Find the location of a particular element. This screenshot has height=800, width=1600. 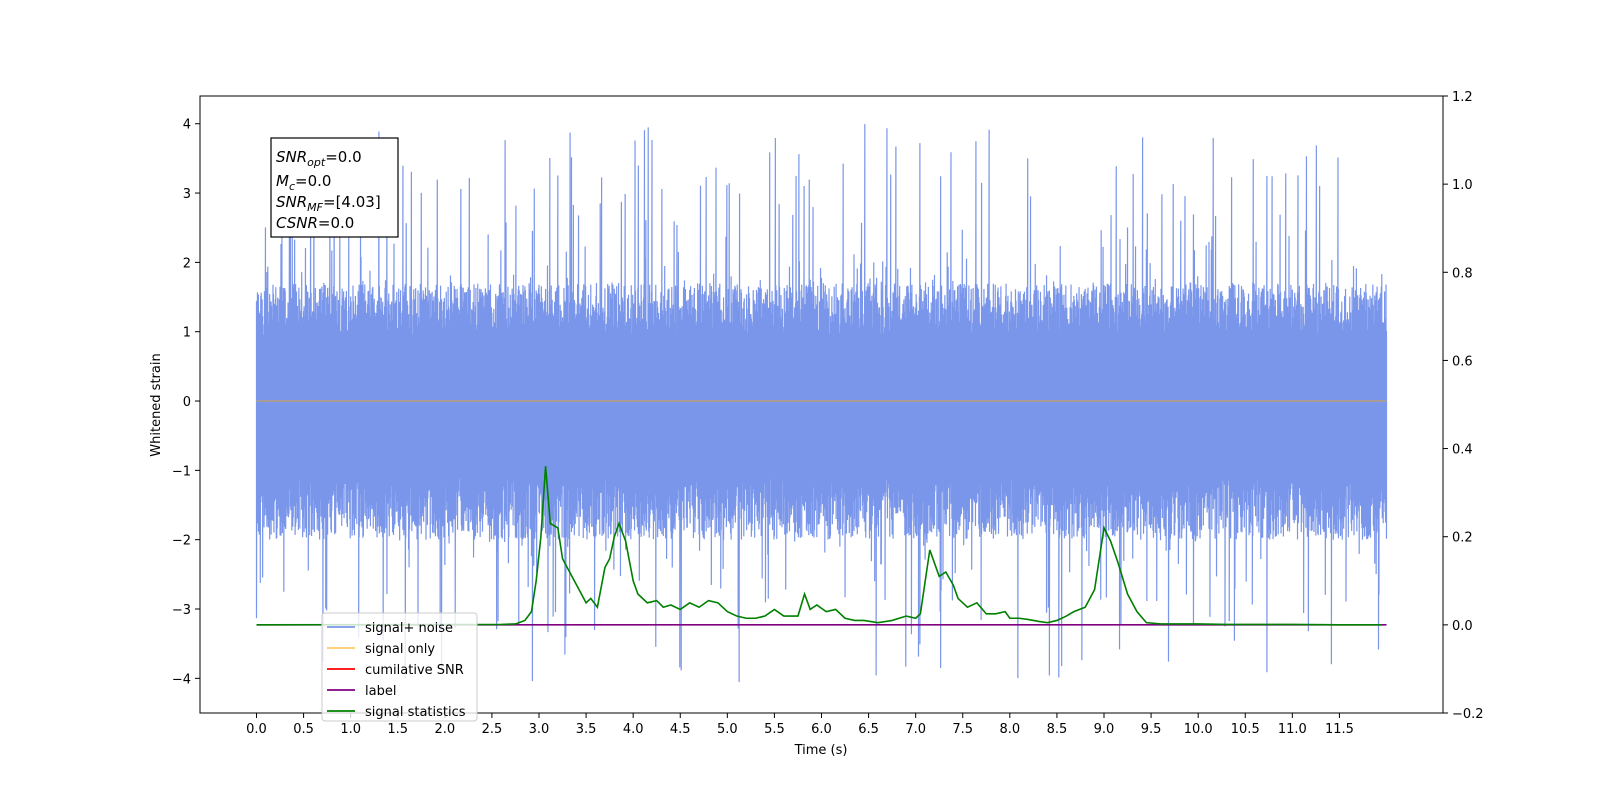

x-tick-label: 7.0 is located at coordinates (915, 729).